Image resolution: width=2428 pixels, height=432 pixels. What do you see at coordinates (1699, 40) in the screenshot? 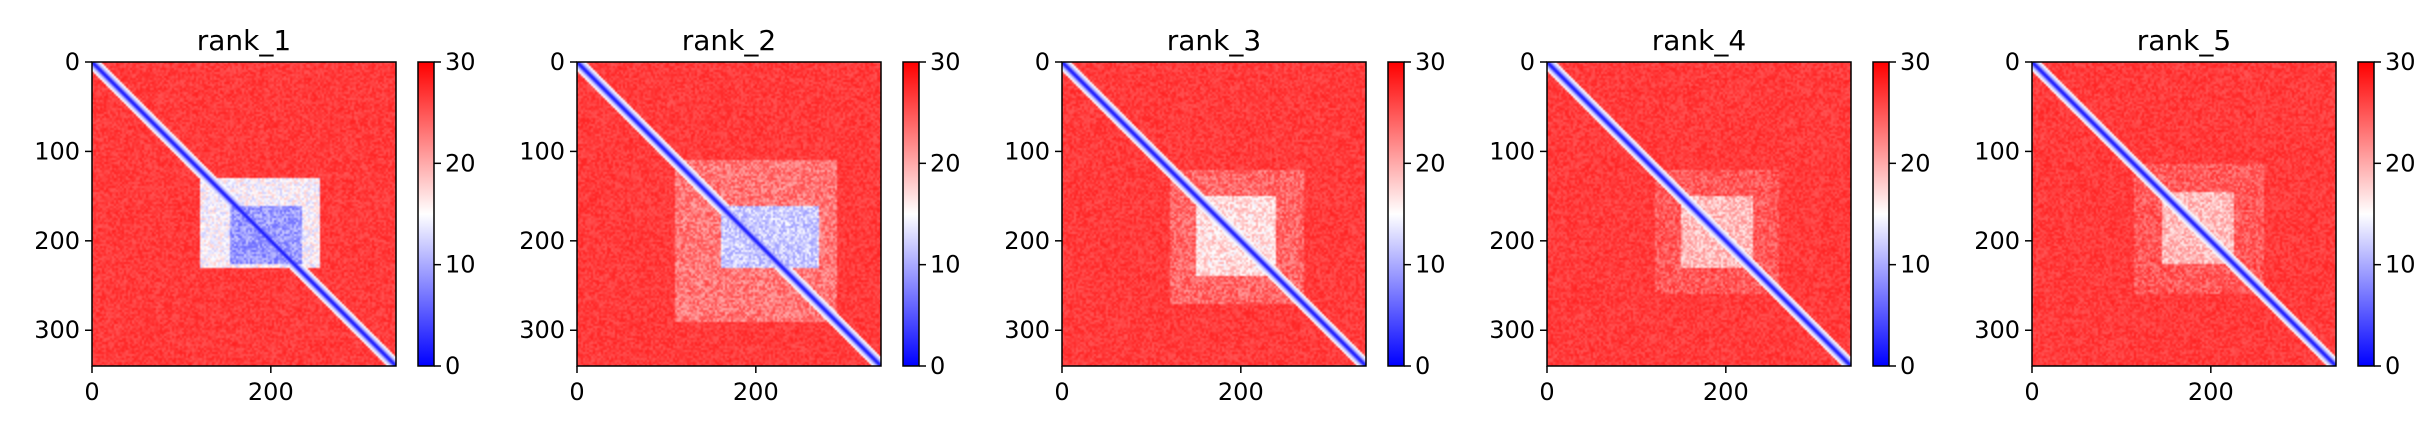
I see `panel-title: rank_4` at bounding box center [1699, 40].